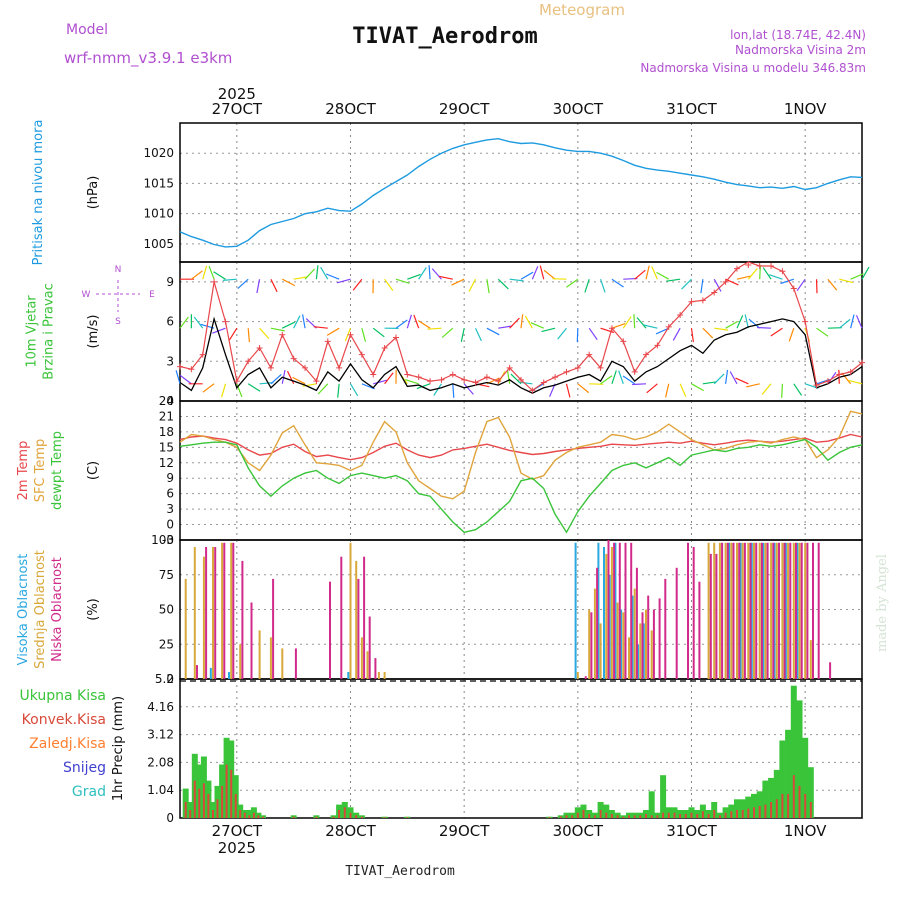 The height and width of the screenshot is (900, 900). What do you see at coordinates (162, 540) in the screenshot?
I see `y-tick-label: 100` at bounding box center [162, 540].